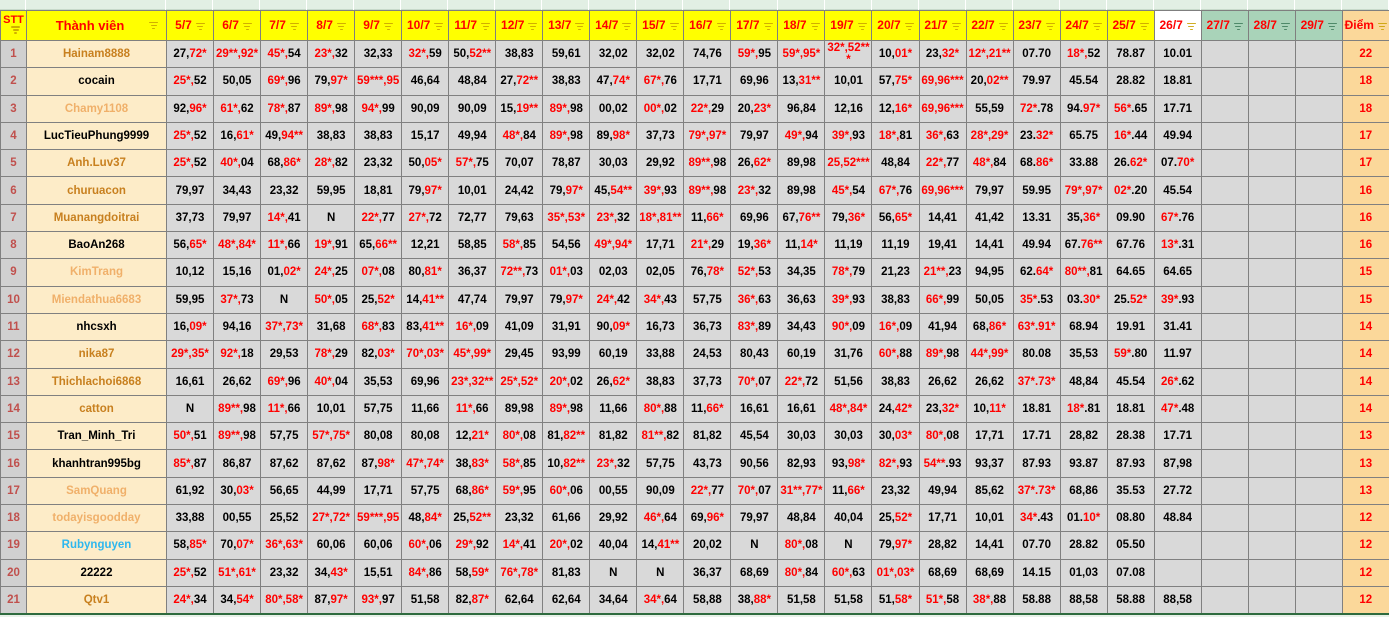  What do you see at coordinates (566, 572) in the screenshot?
I see `score-cell: 81,83` at bounding box center [566, 572].